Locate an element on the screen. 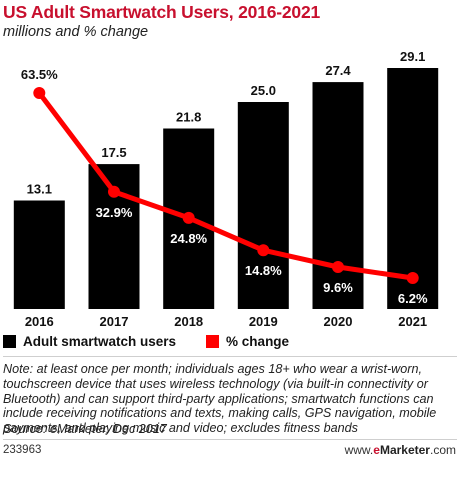 The height and width of the screenshot is (483, 460). x-axis-tick-labels: 2016 2017 2018 2019 2020 2021 is located at coordinates (226, 321).